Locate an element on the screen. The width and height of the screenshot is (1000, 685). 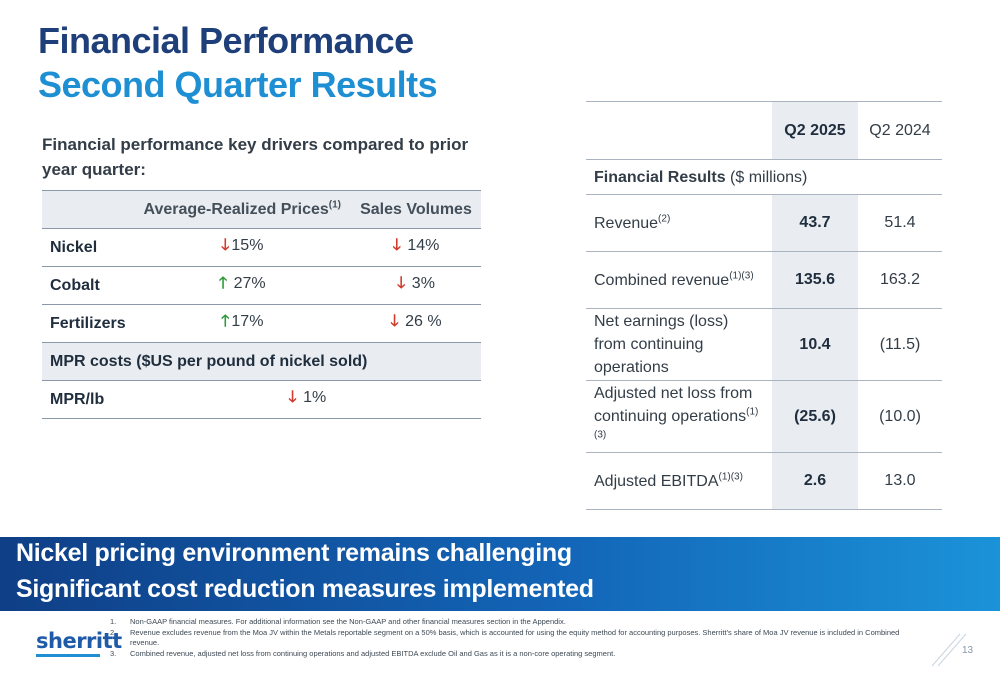
driver-row-cobalt: Cobalt 🡑 27% 🡓 3% is located at coordinates (261, 285).